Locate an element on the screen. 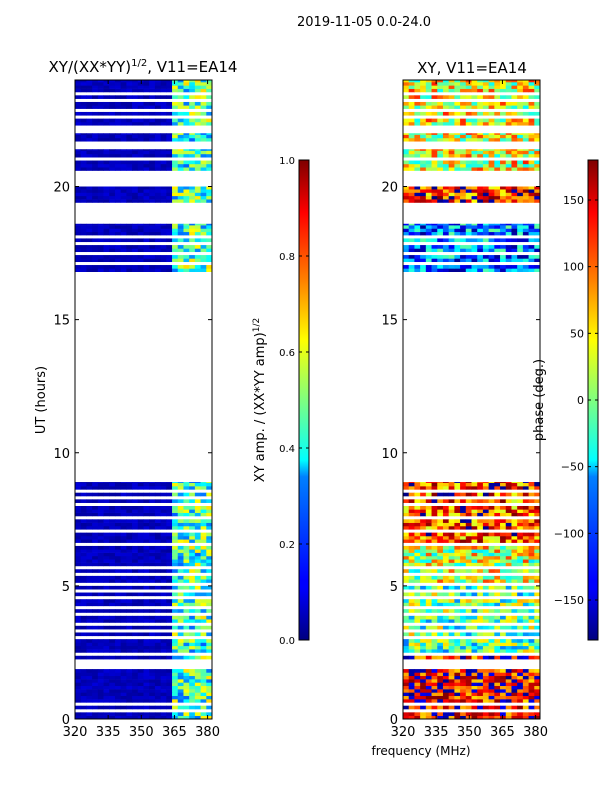 The height and width of the screenshot is (800, 600). x-tick-label: 335 is located at coordinates (108, 732).